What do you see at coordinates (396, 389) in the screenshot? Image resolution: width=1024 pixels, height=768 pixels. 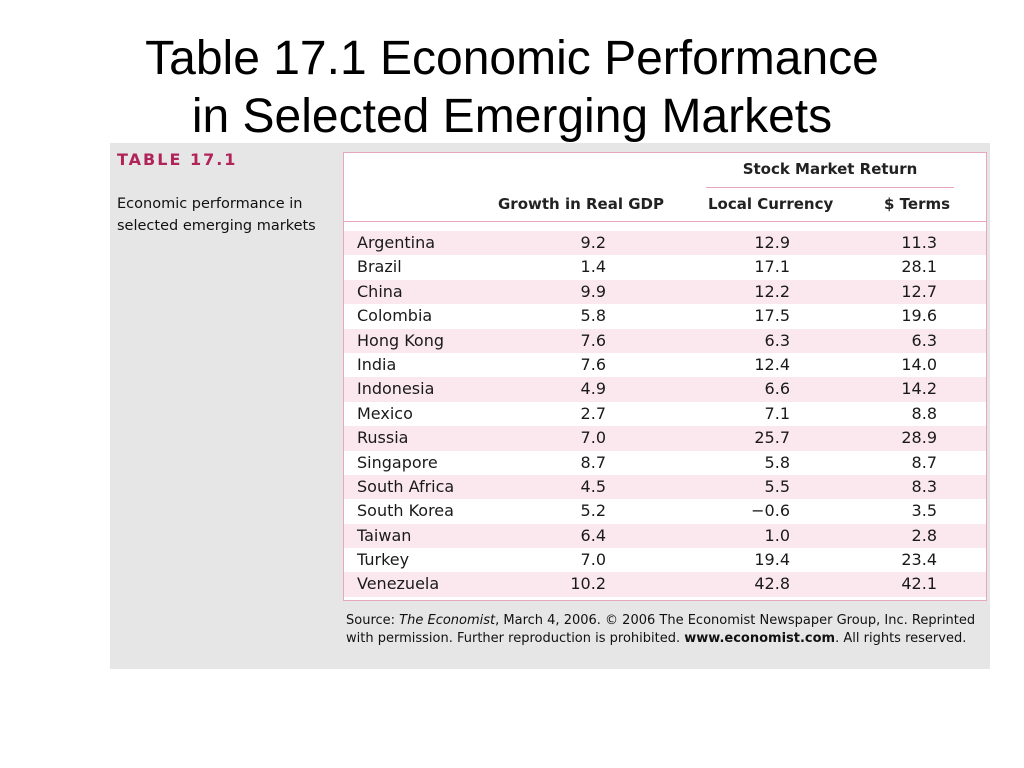 I see `country-cell: Indonesia` at bounding box center [396, 389].